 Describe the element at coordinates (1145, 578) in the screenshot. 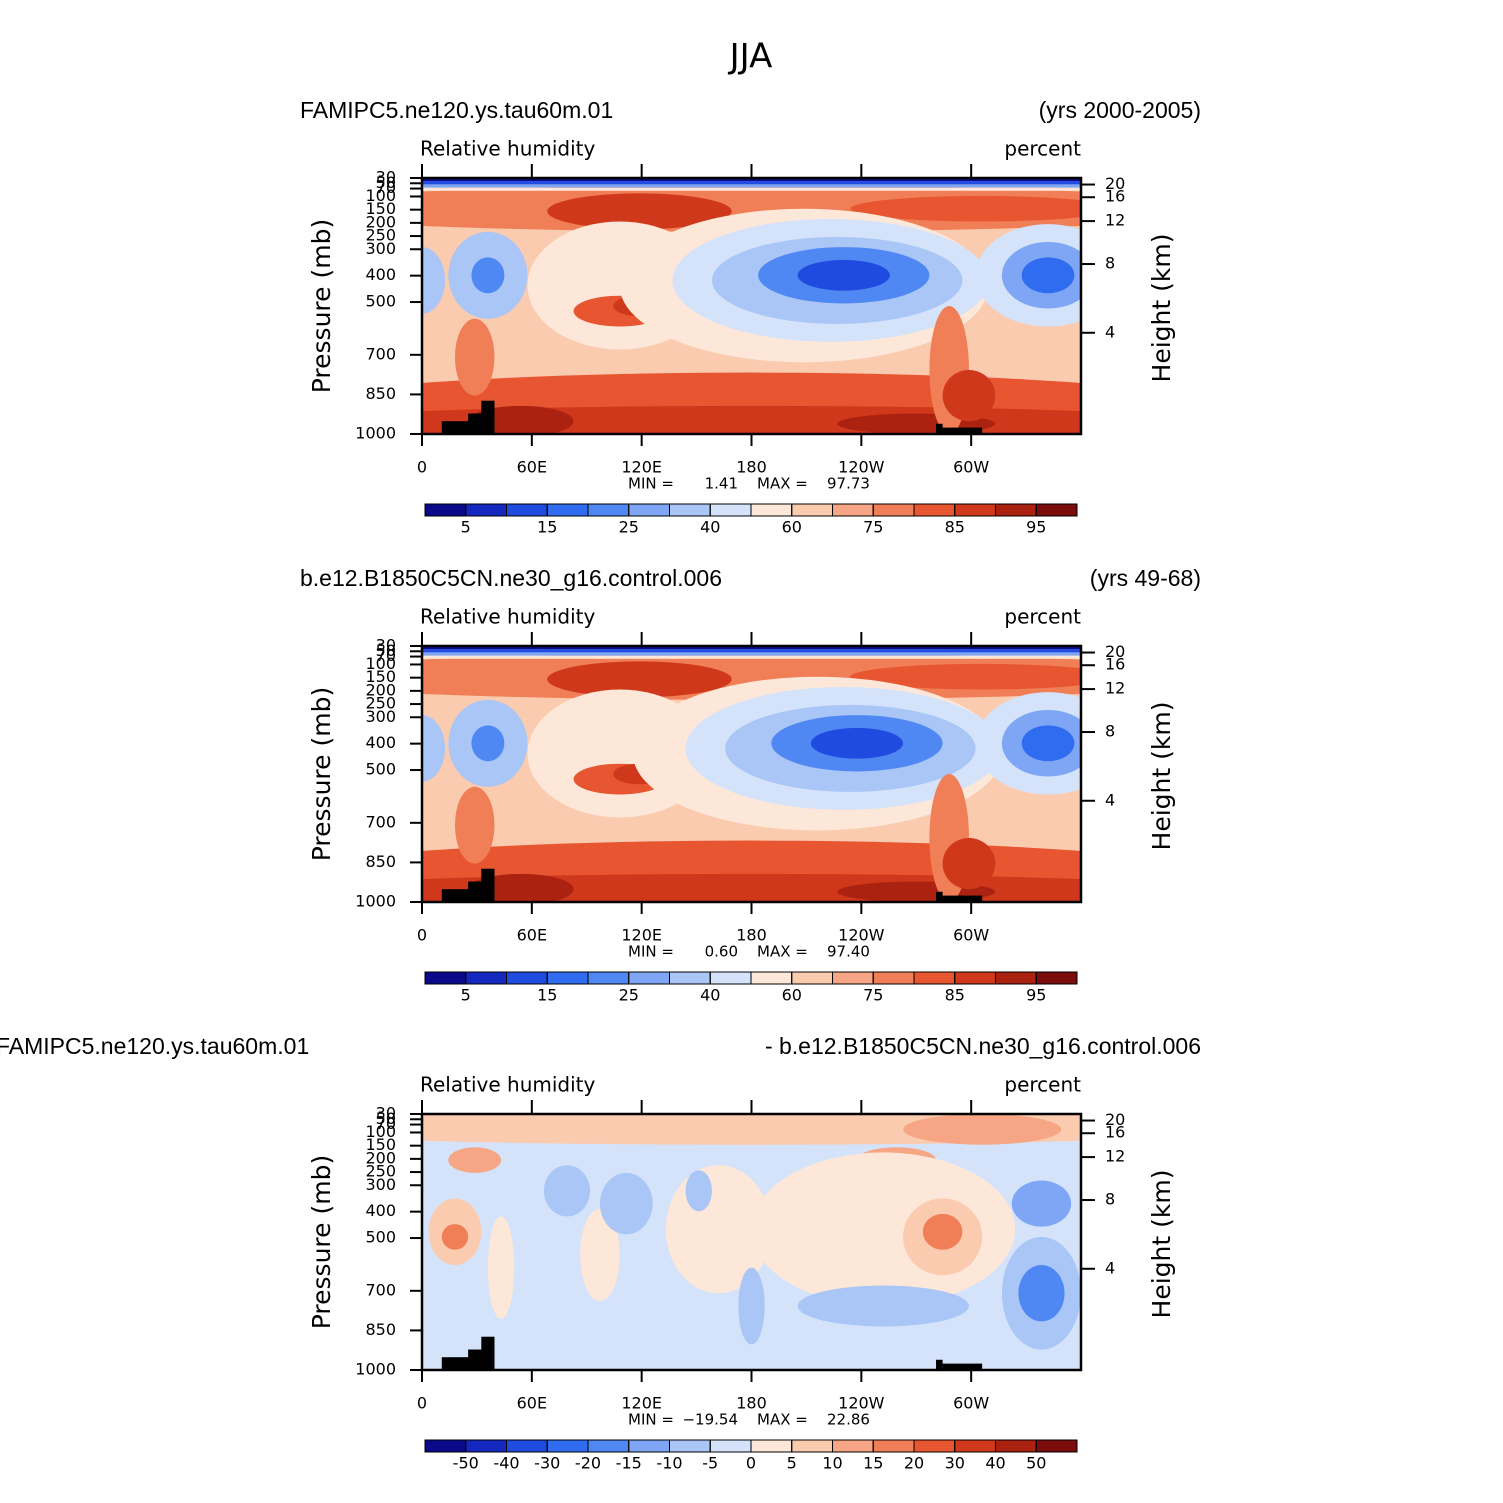

I see `right-title: (yrs 49-68)` at that location.